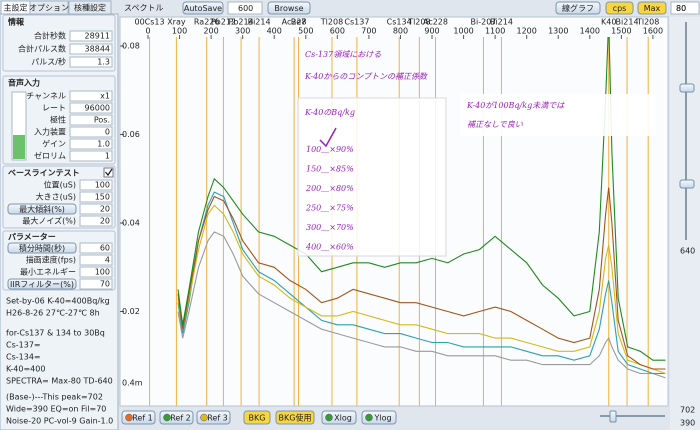 The image size is (700, 430). What do you see at coordinates (366, 76) in the screenshot?
I see `annotation-title: K-40からのコンプトンの補正係数` at bounding box center [366, 76].